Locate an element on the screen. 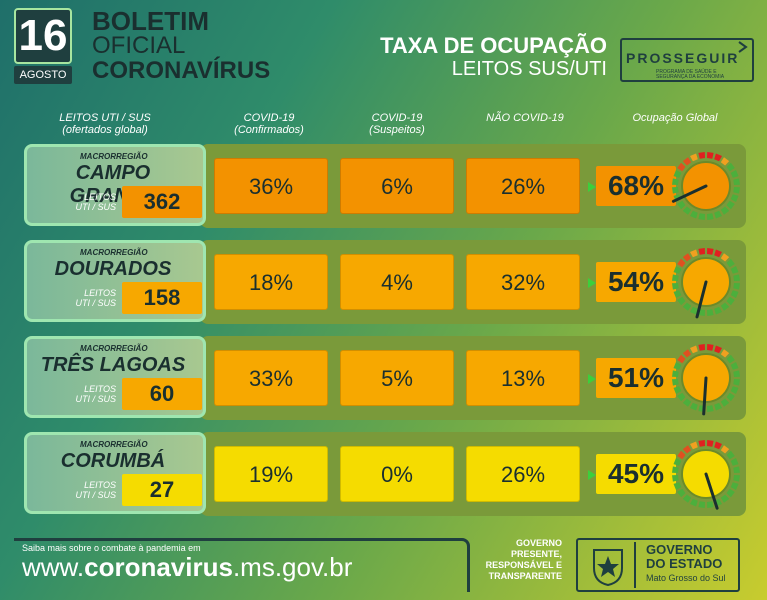  taxa-subtitle: LEITOS SUS/UTI is located at coordinates (529, 69).